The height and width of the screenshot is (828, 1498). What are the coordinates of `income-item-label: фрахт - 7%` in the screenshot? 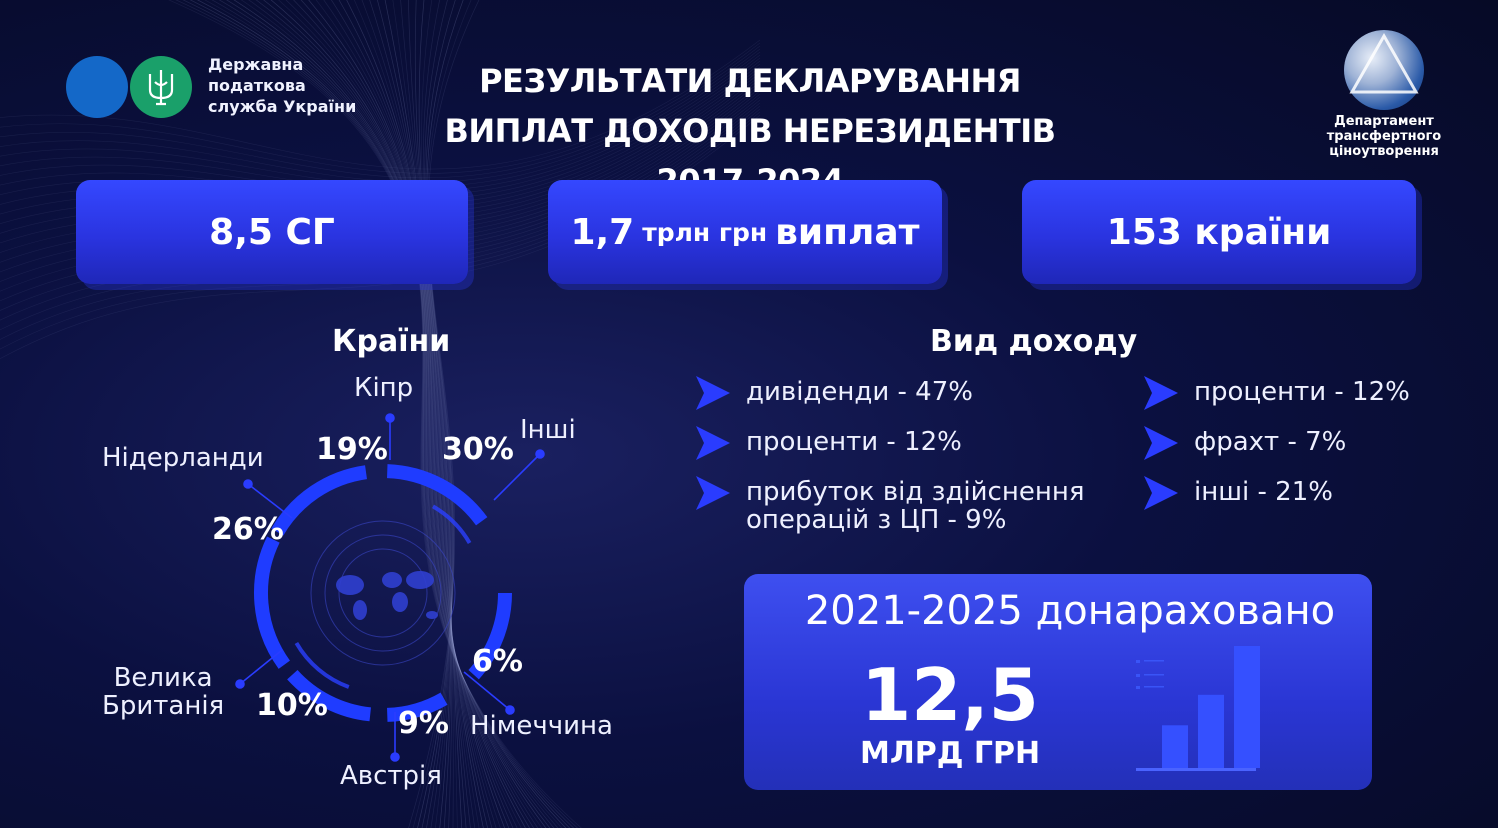 It's located at (1270, 442).